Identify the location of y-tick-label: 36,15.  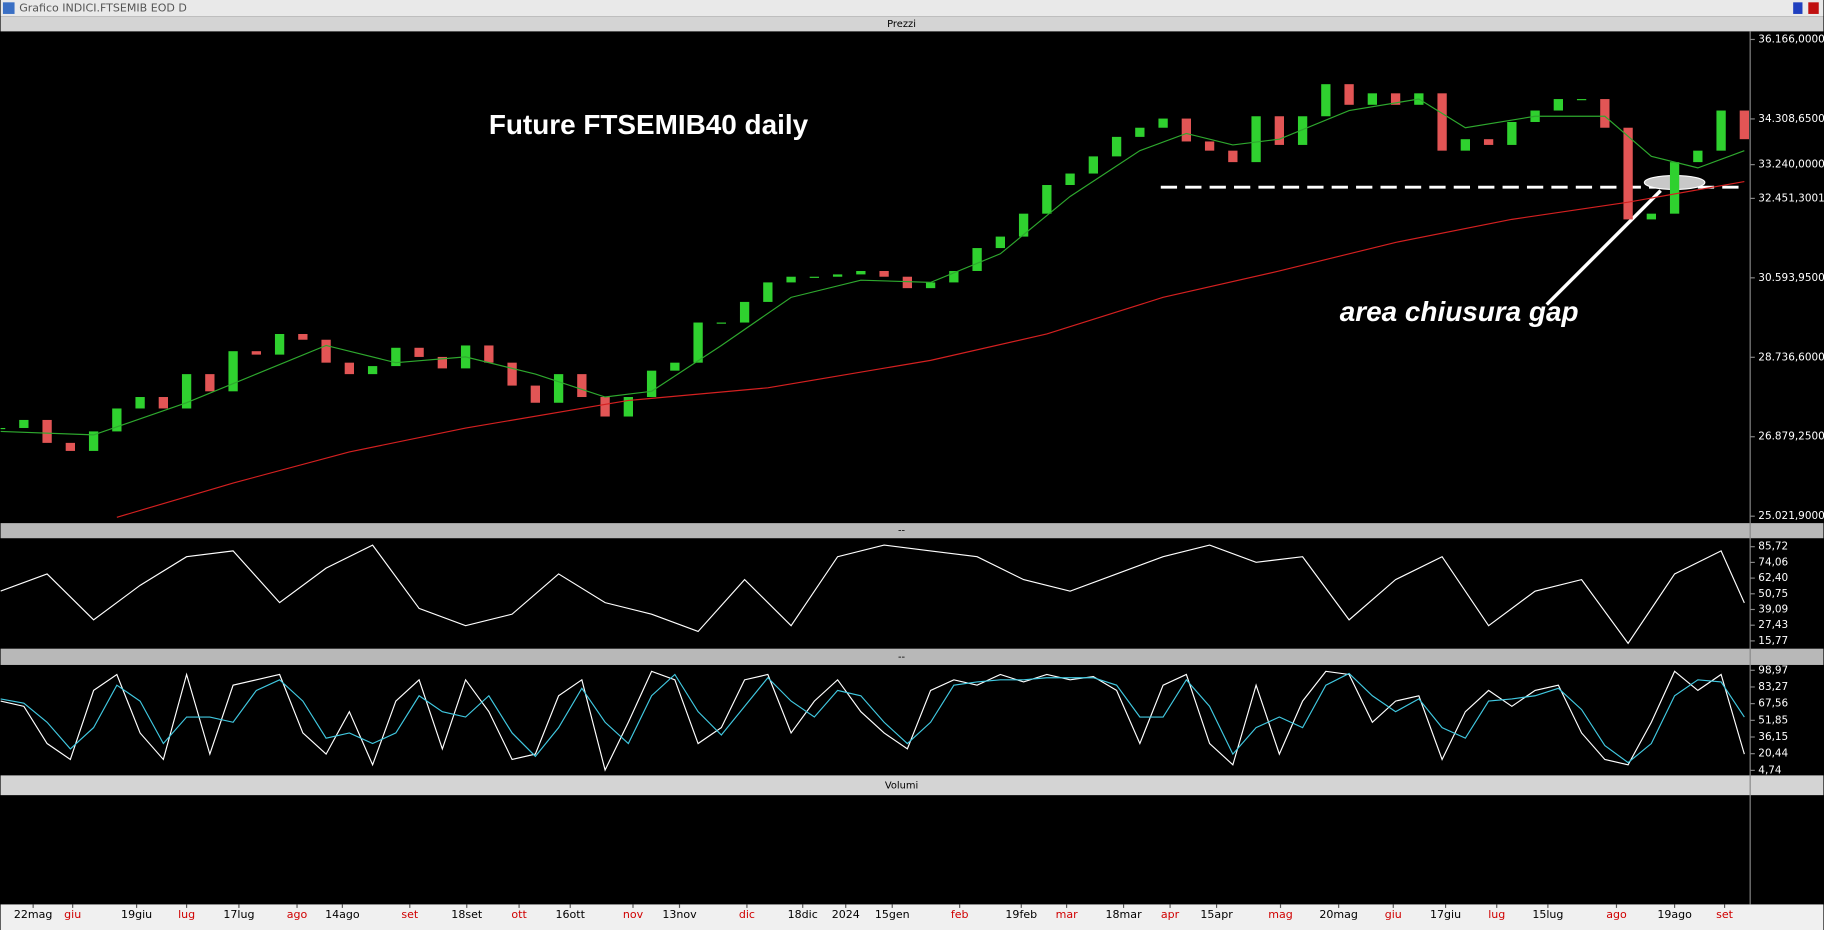
(1773, 737).